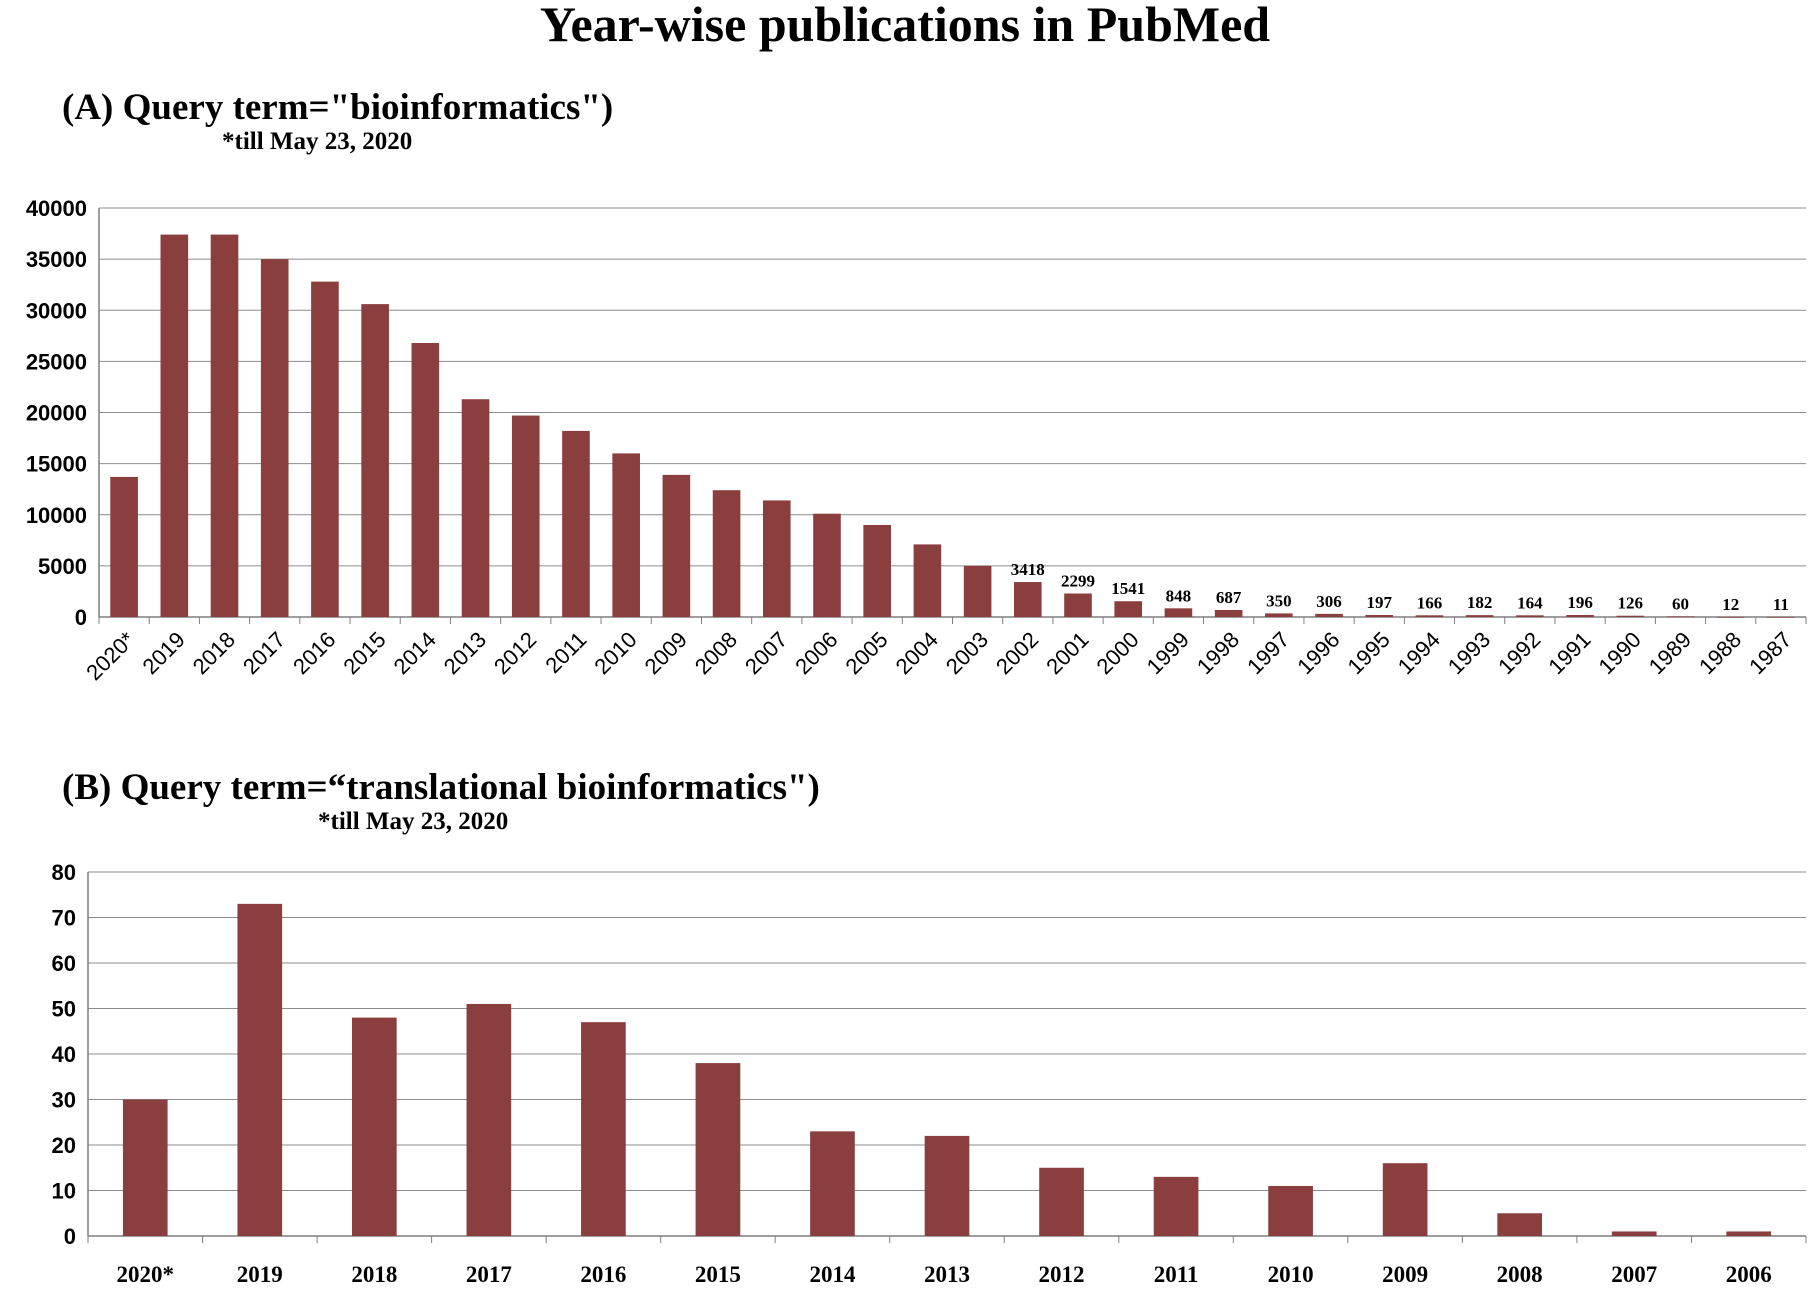  Describe the element at coordinates (1067, 653) in the screenshot. I see `x-tick-label: 2001` at that location.